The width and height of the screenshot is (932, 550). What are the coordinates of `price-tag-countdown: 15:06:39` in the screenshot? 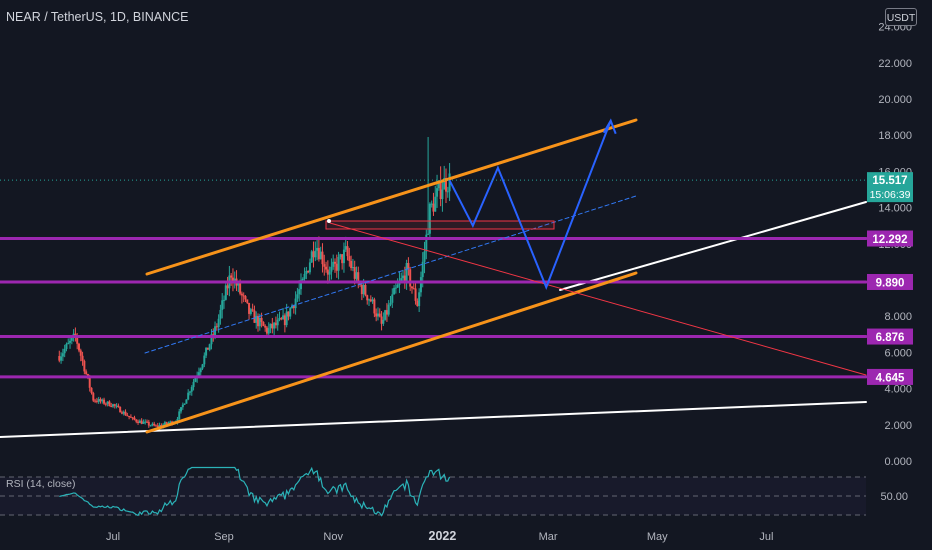 It's located at (890, 195).